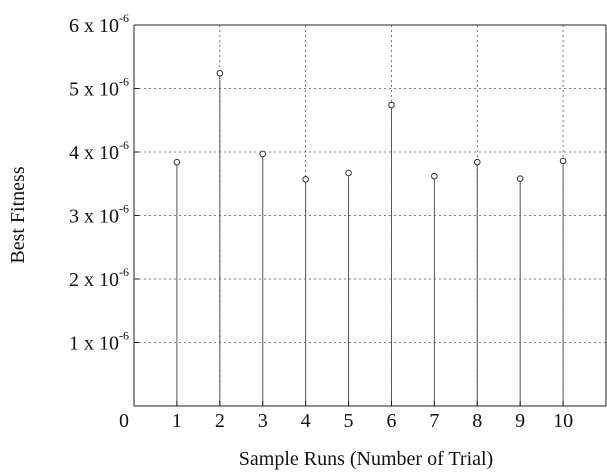  I want to click on x-tick-label: 8, so click(477, 421).